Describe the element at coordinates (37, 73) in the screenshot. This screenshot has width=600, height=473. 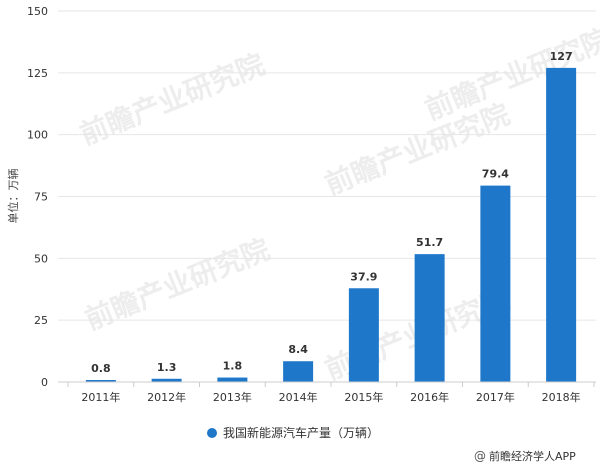
I see `y-tick-label: 125` at that location.